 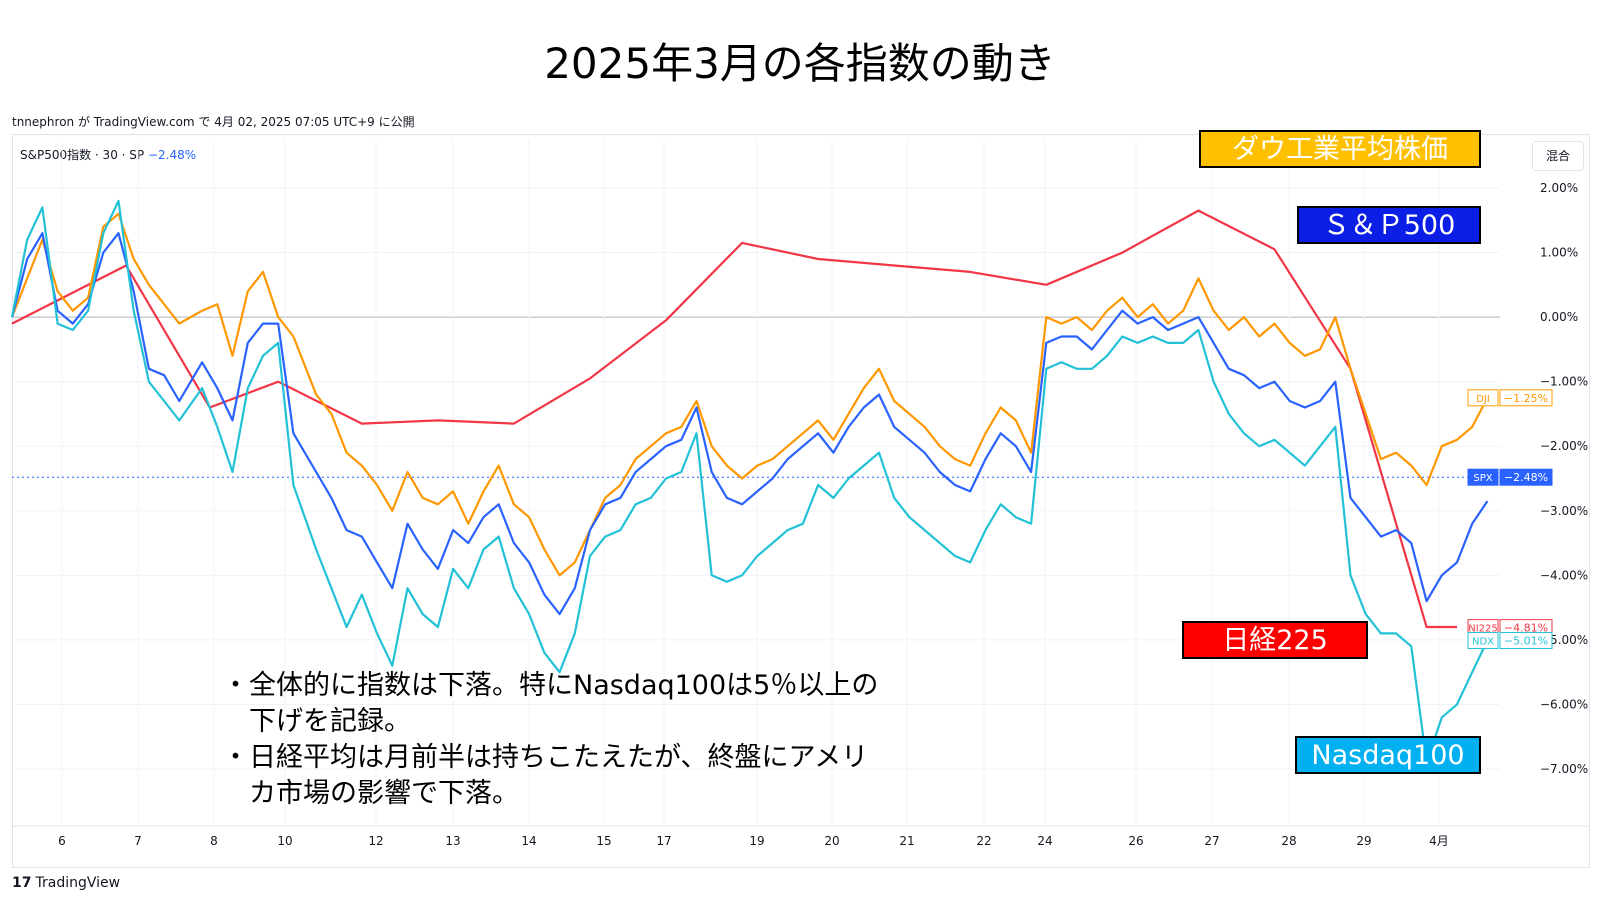 I want to click on ndx-price-tag: NDX −5.01%, so click(x=1510, y=641).